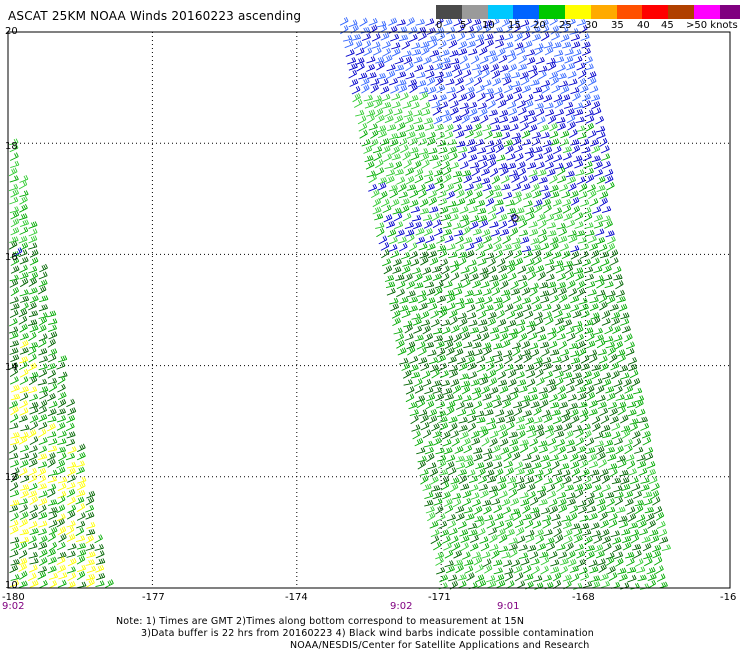  I want to click on pass-time-label: 9:02, so click(401, 606).